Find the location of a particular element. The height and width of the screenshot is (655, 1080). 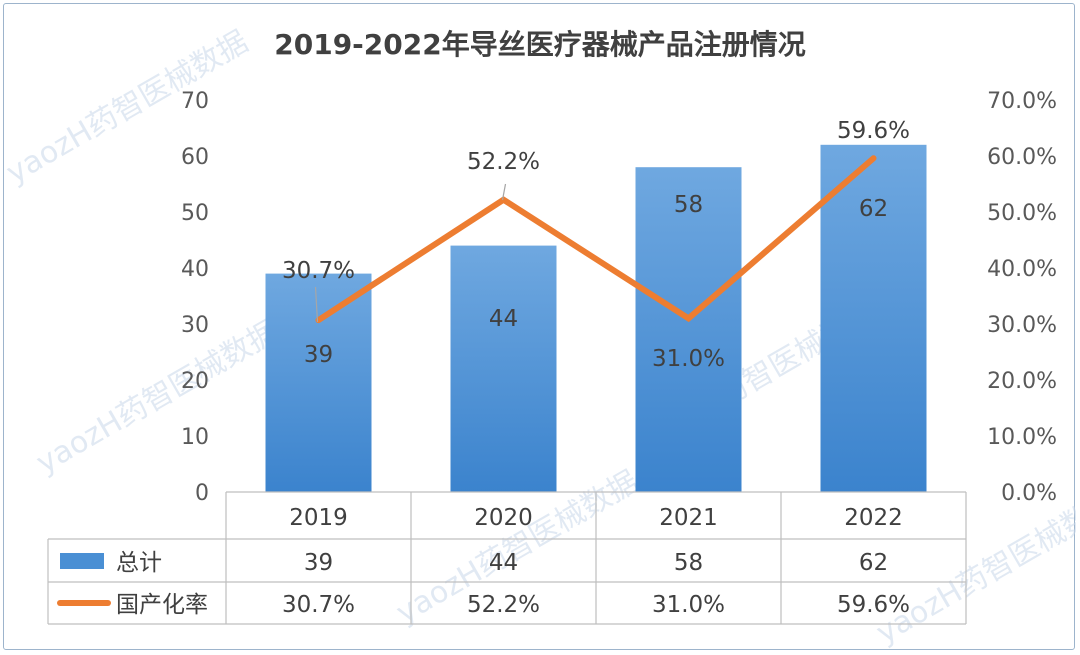

rate-line is located at coordinates (596, 239).